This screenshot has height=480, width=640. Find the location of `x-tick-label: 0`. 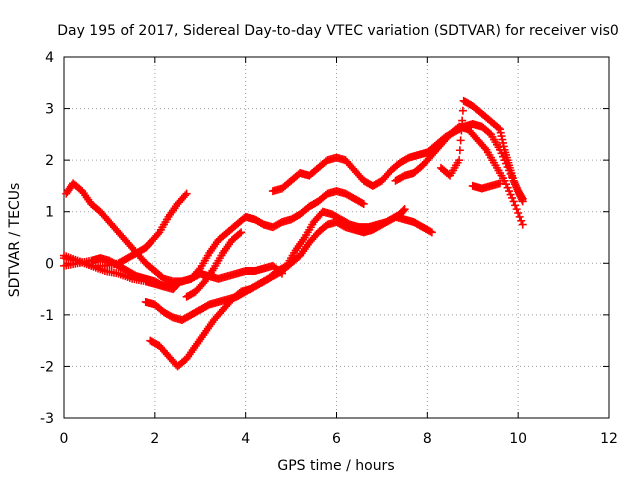

x-tick-label: 0 is located at coordinates (64, 439).